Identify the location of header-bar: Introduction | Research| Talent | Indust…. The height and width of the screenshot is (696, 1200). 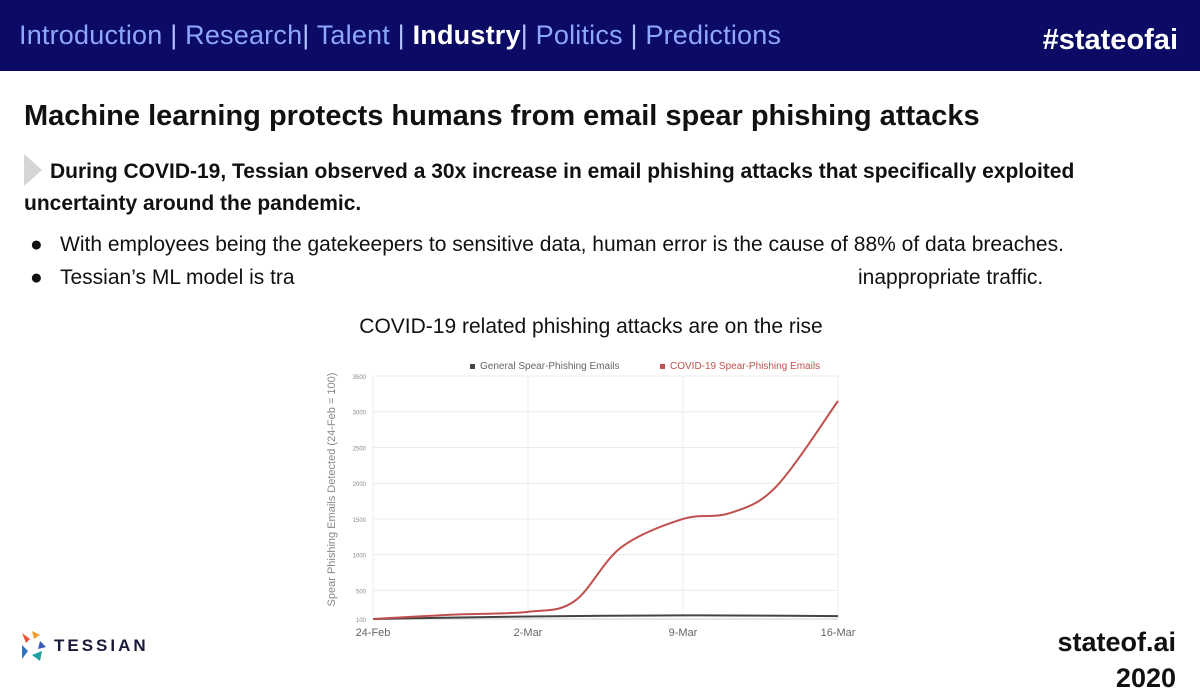
(600, 35).